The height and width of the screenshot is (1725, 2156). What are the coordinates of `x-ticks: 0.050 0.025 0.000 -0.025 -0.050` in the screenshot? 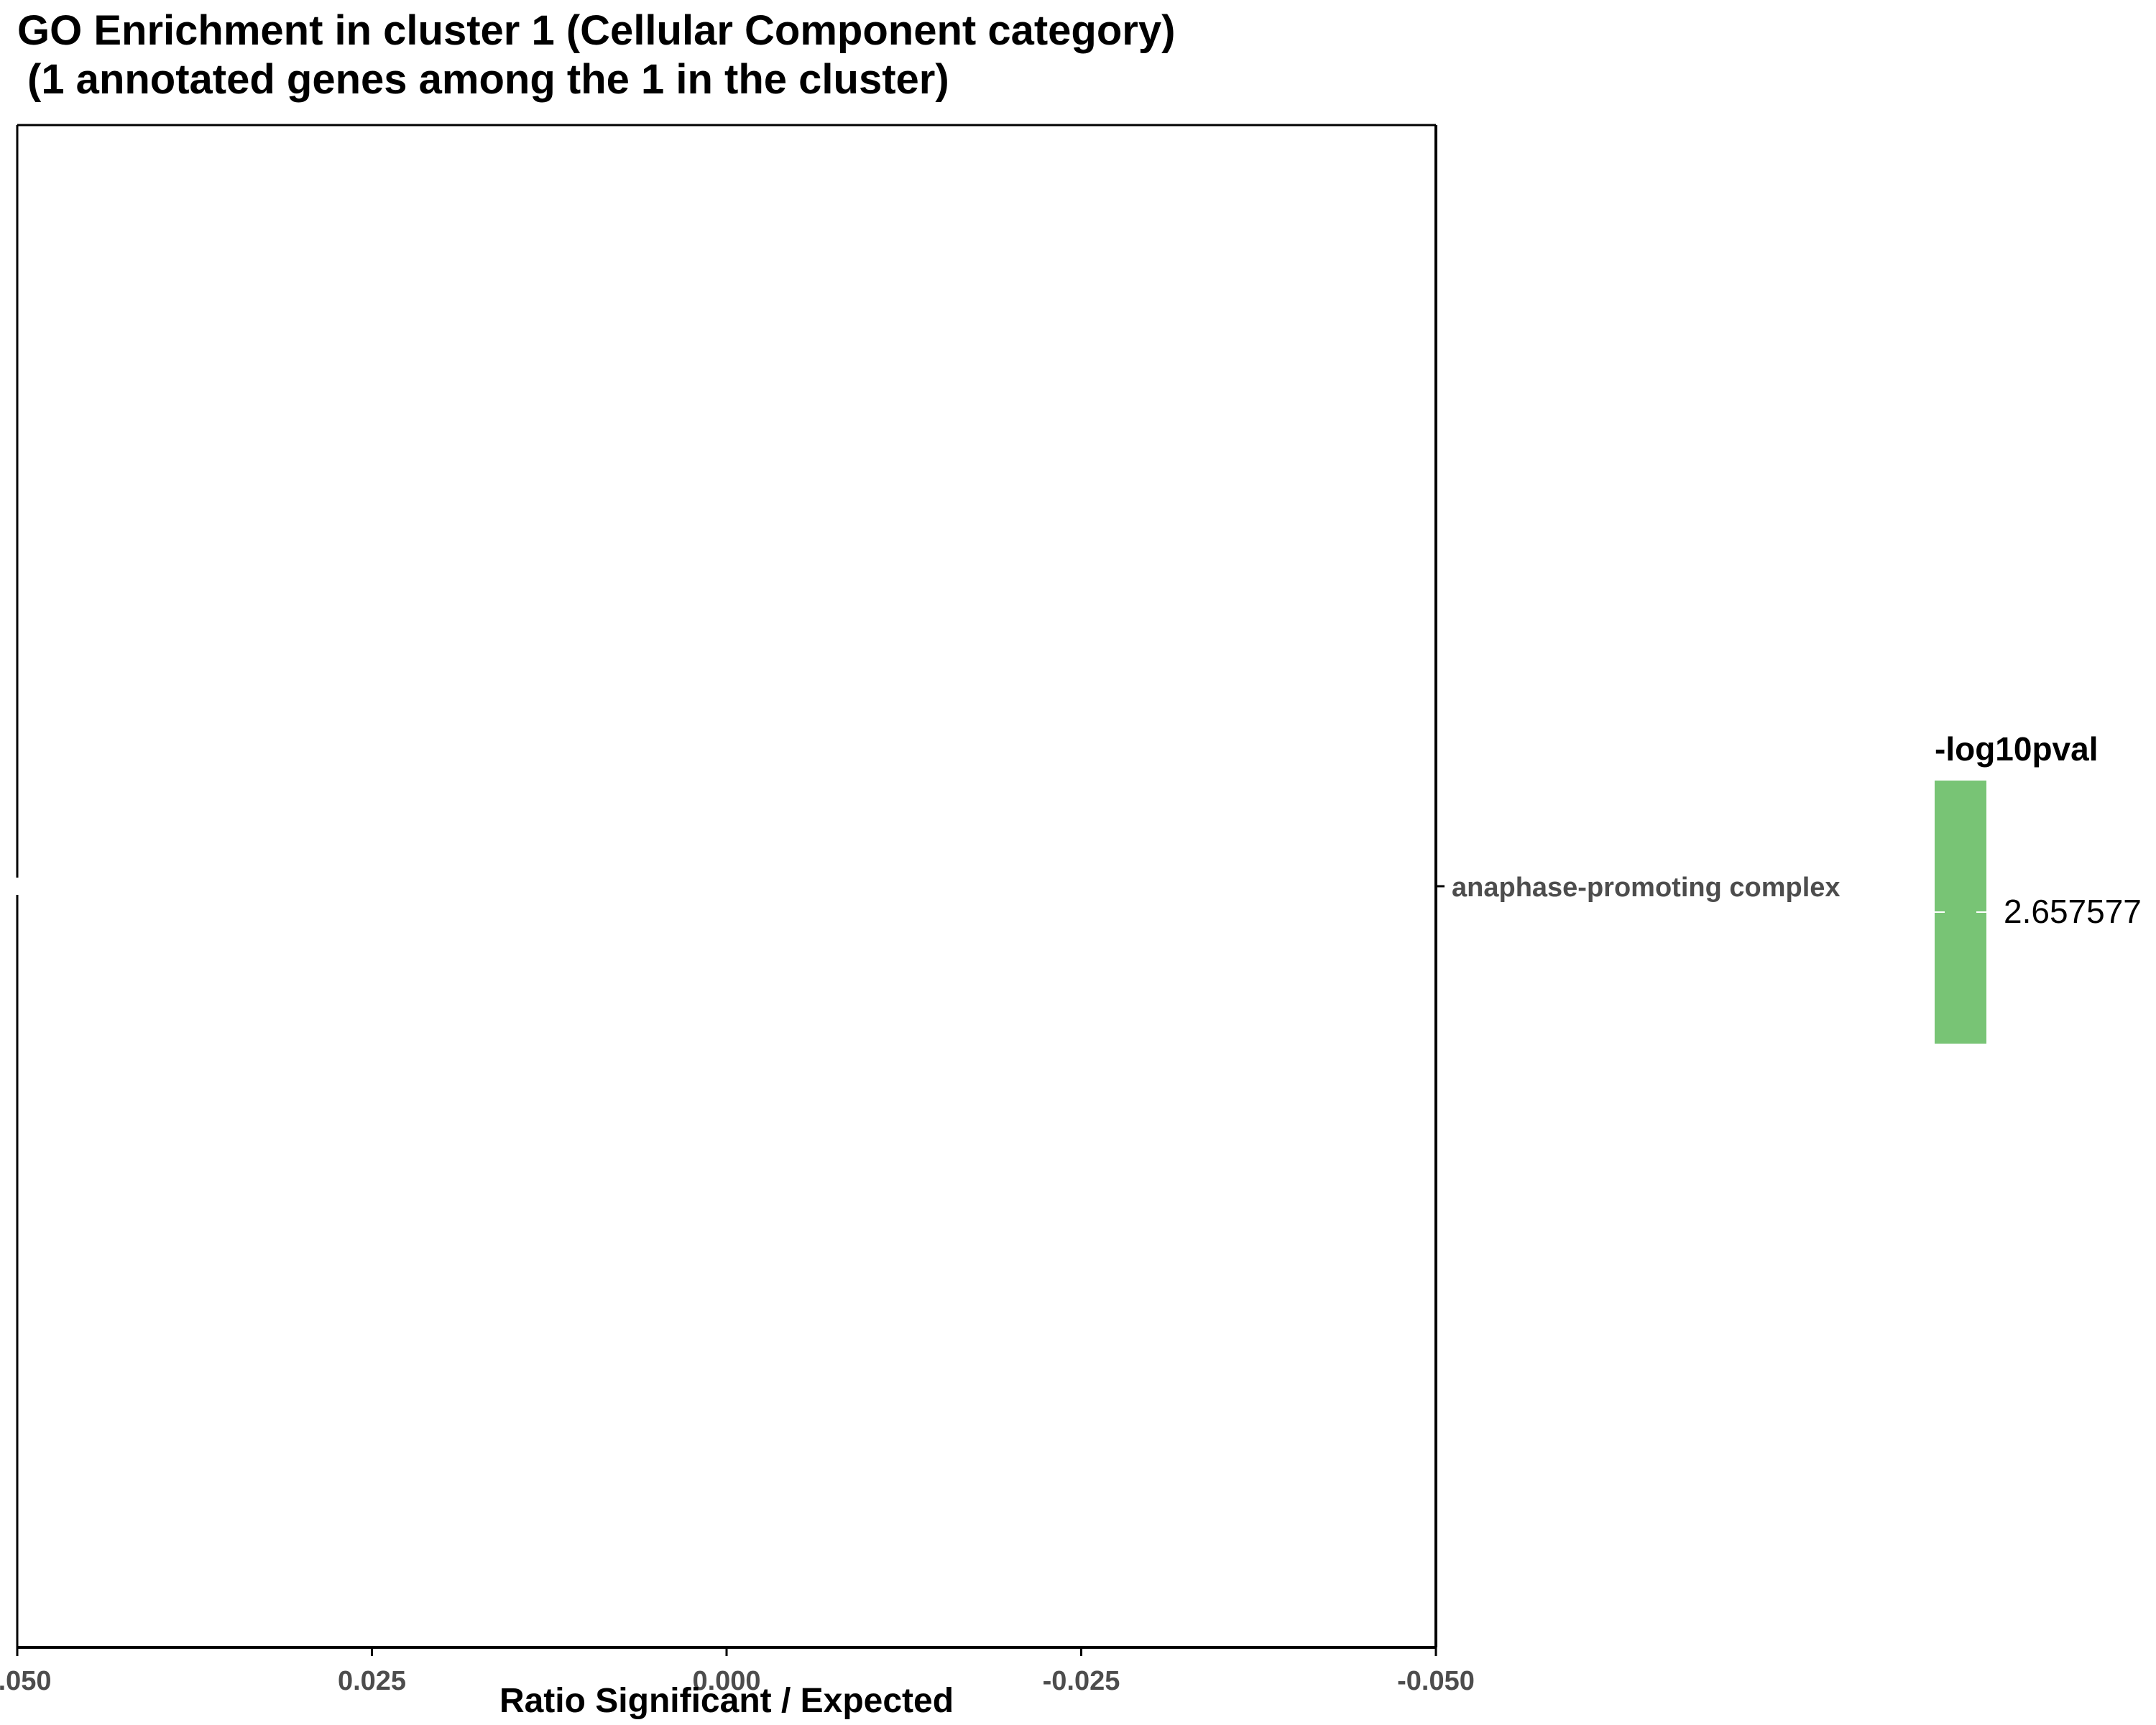 It's located at (738, 1671).